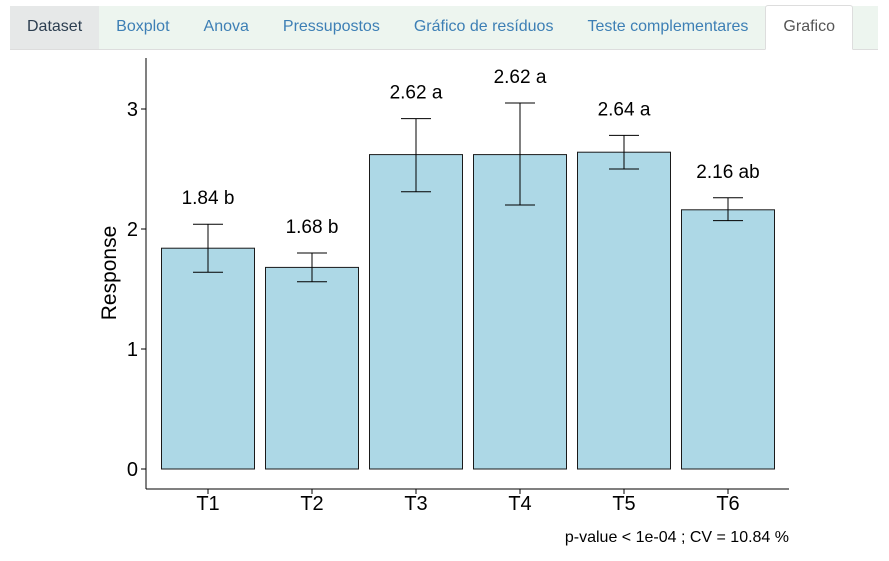  What do you see at coordinates (809, 27) in the screenshot?
I see `tab-grafico: Grafico` at bounding box center [809, 27].